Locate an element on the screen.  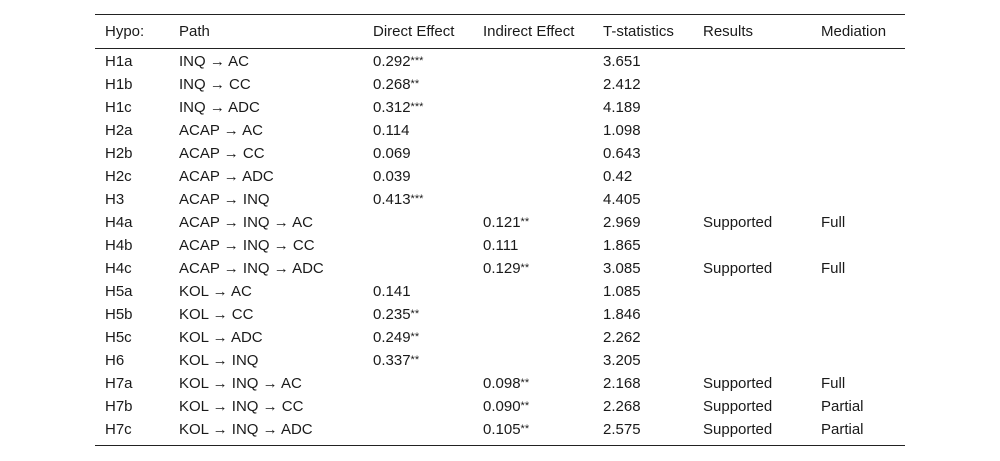
path-cell: KOL → ADC is located at coordinates (221, 337).